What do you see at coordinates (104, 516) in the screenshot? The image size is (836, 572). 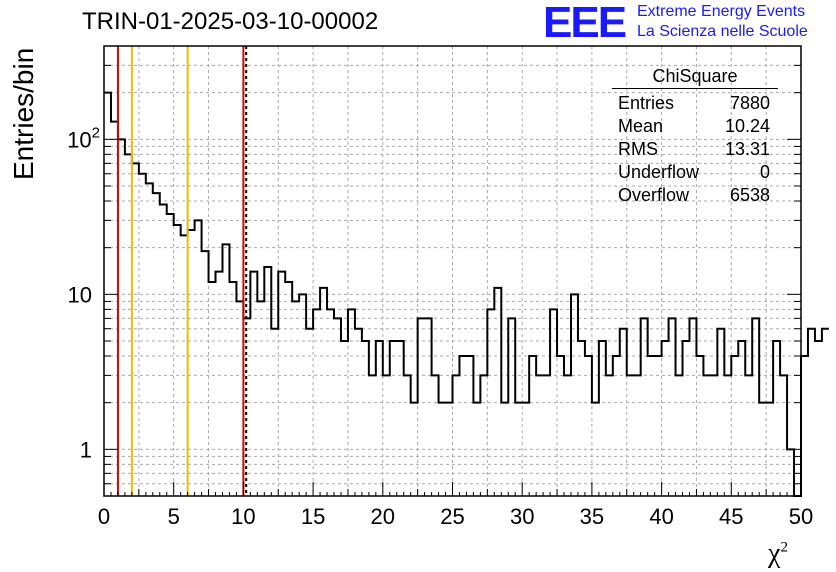 I see `x-tick-label: 0` at bounding box center [104, 516].